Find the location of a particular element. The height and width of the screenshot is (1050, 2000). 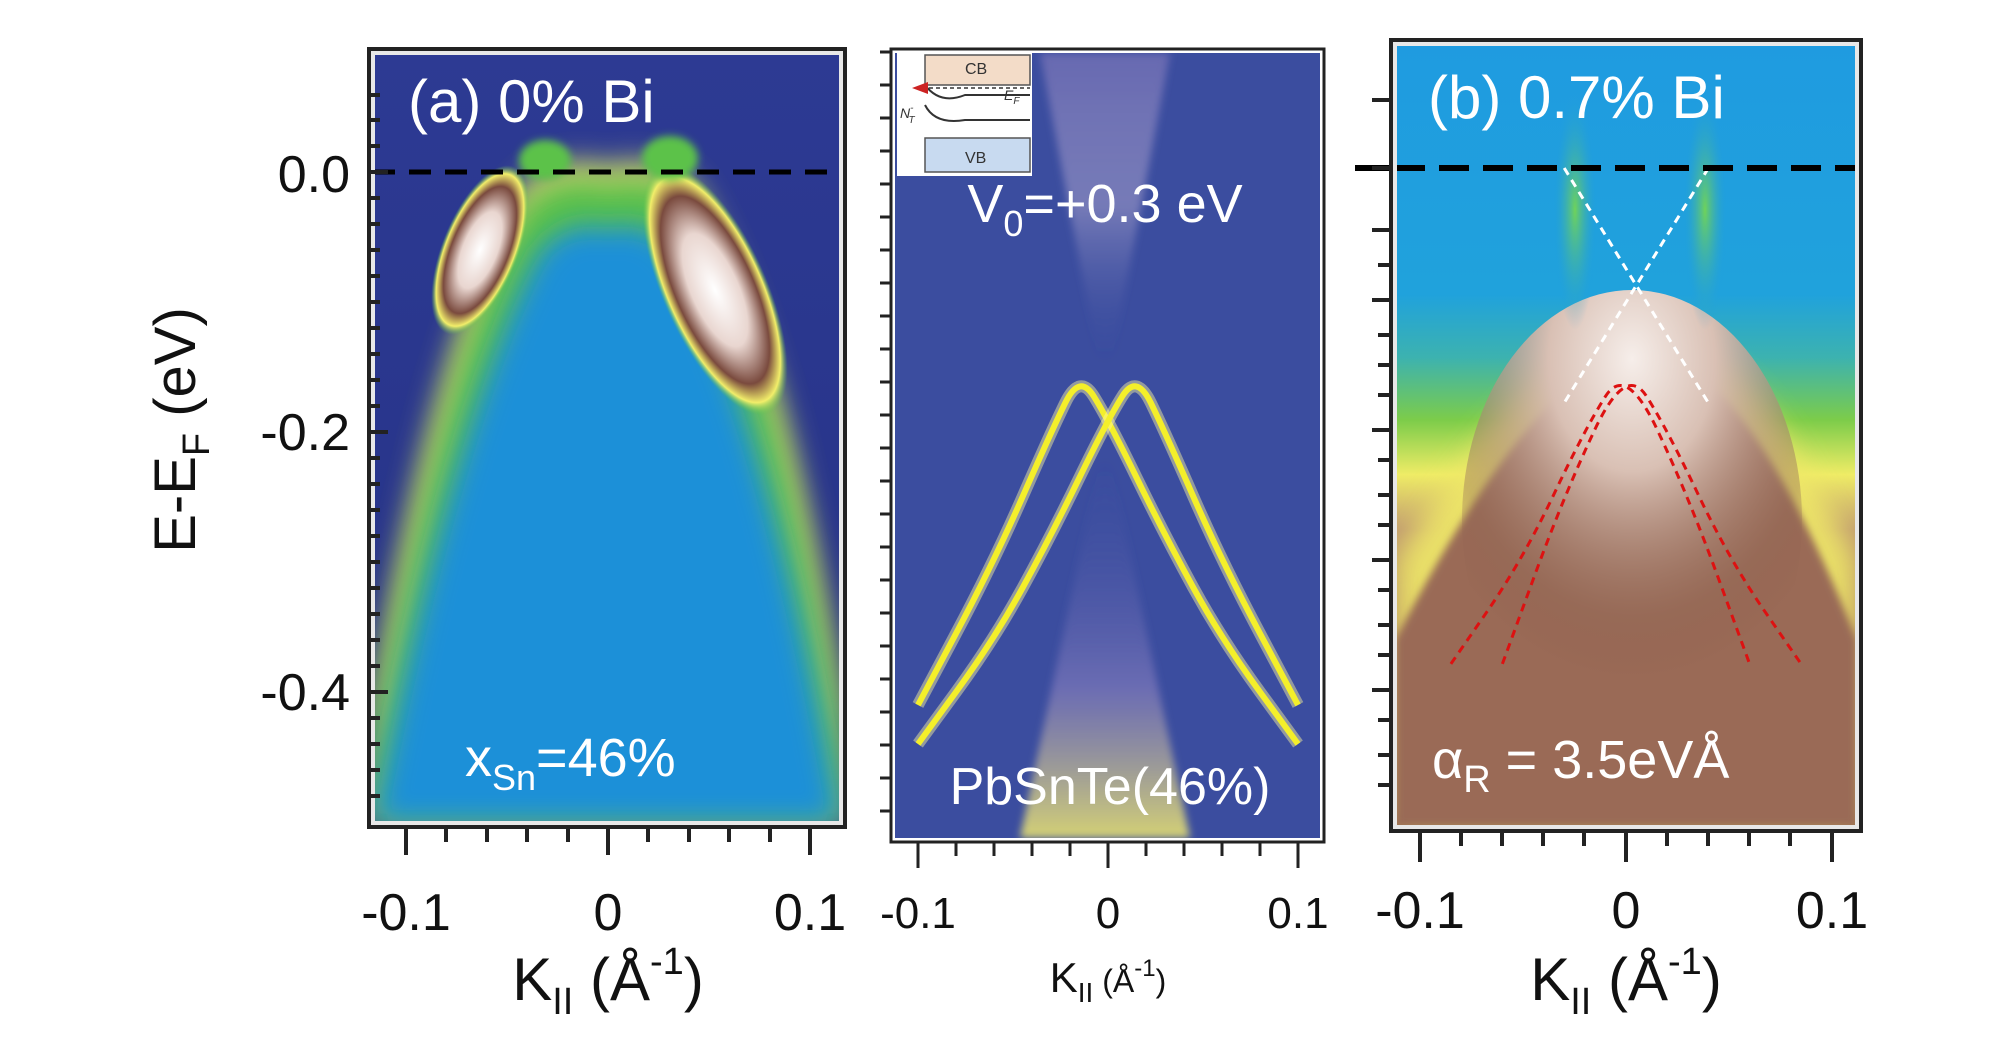

panel-a-x-axis-label-sub: II is located at coordinates (562, 1002).